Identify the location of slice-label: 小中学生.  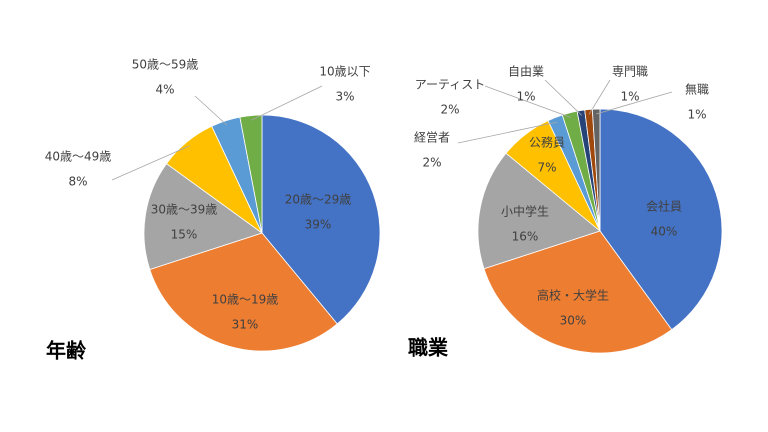
(525, 211).